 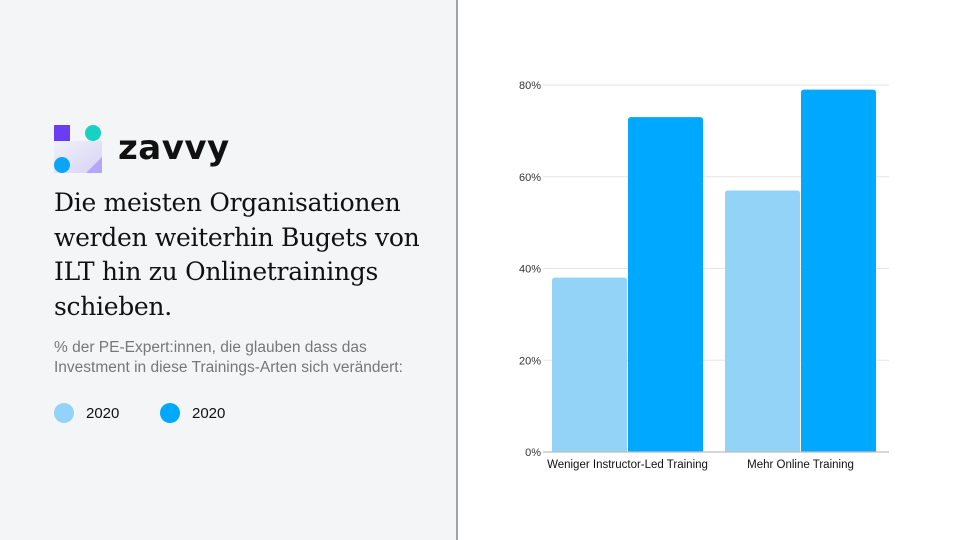 What do you see at coordinates (530, 270) in the screenshot?
I see `y-tick-label: 40%` at bounding box center [530, 270].